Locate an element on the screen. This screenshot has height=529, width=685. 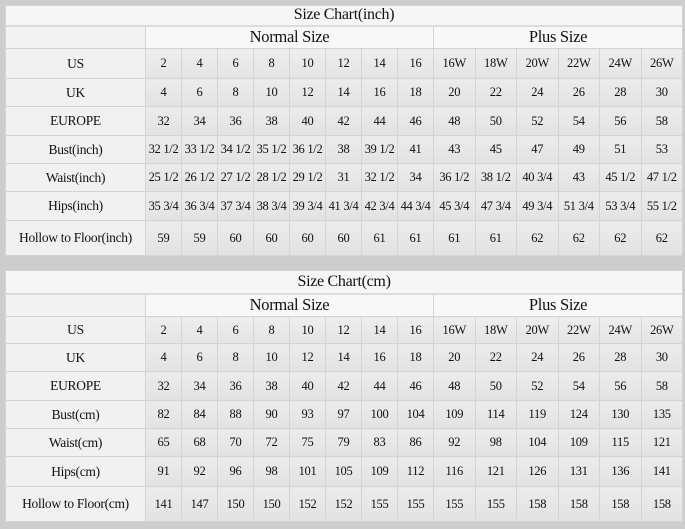
table-cell: 39 3/4 is located at coordinates (307, 206).